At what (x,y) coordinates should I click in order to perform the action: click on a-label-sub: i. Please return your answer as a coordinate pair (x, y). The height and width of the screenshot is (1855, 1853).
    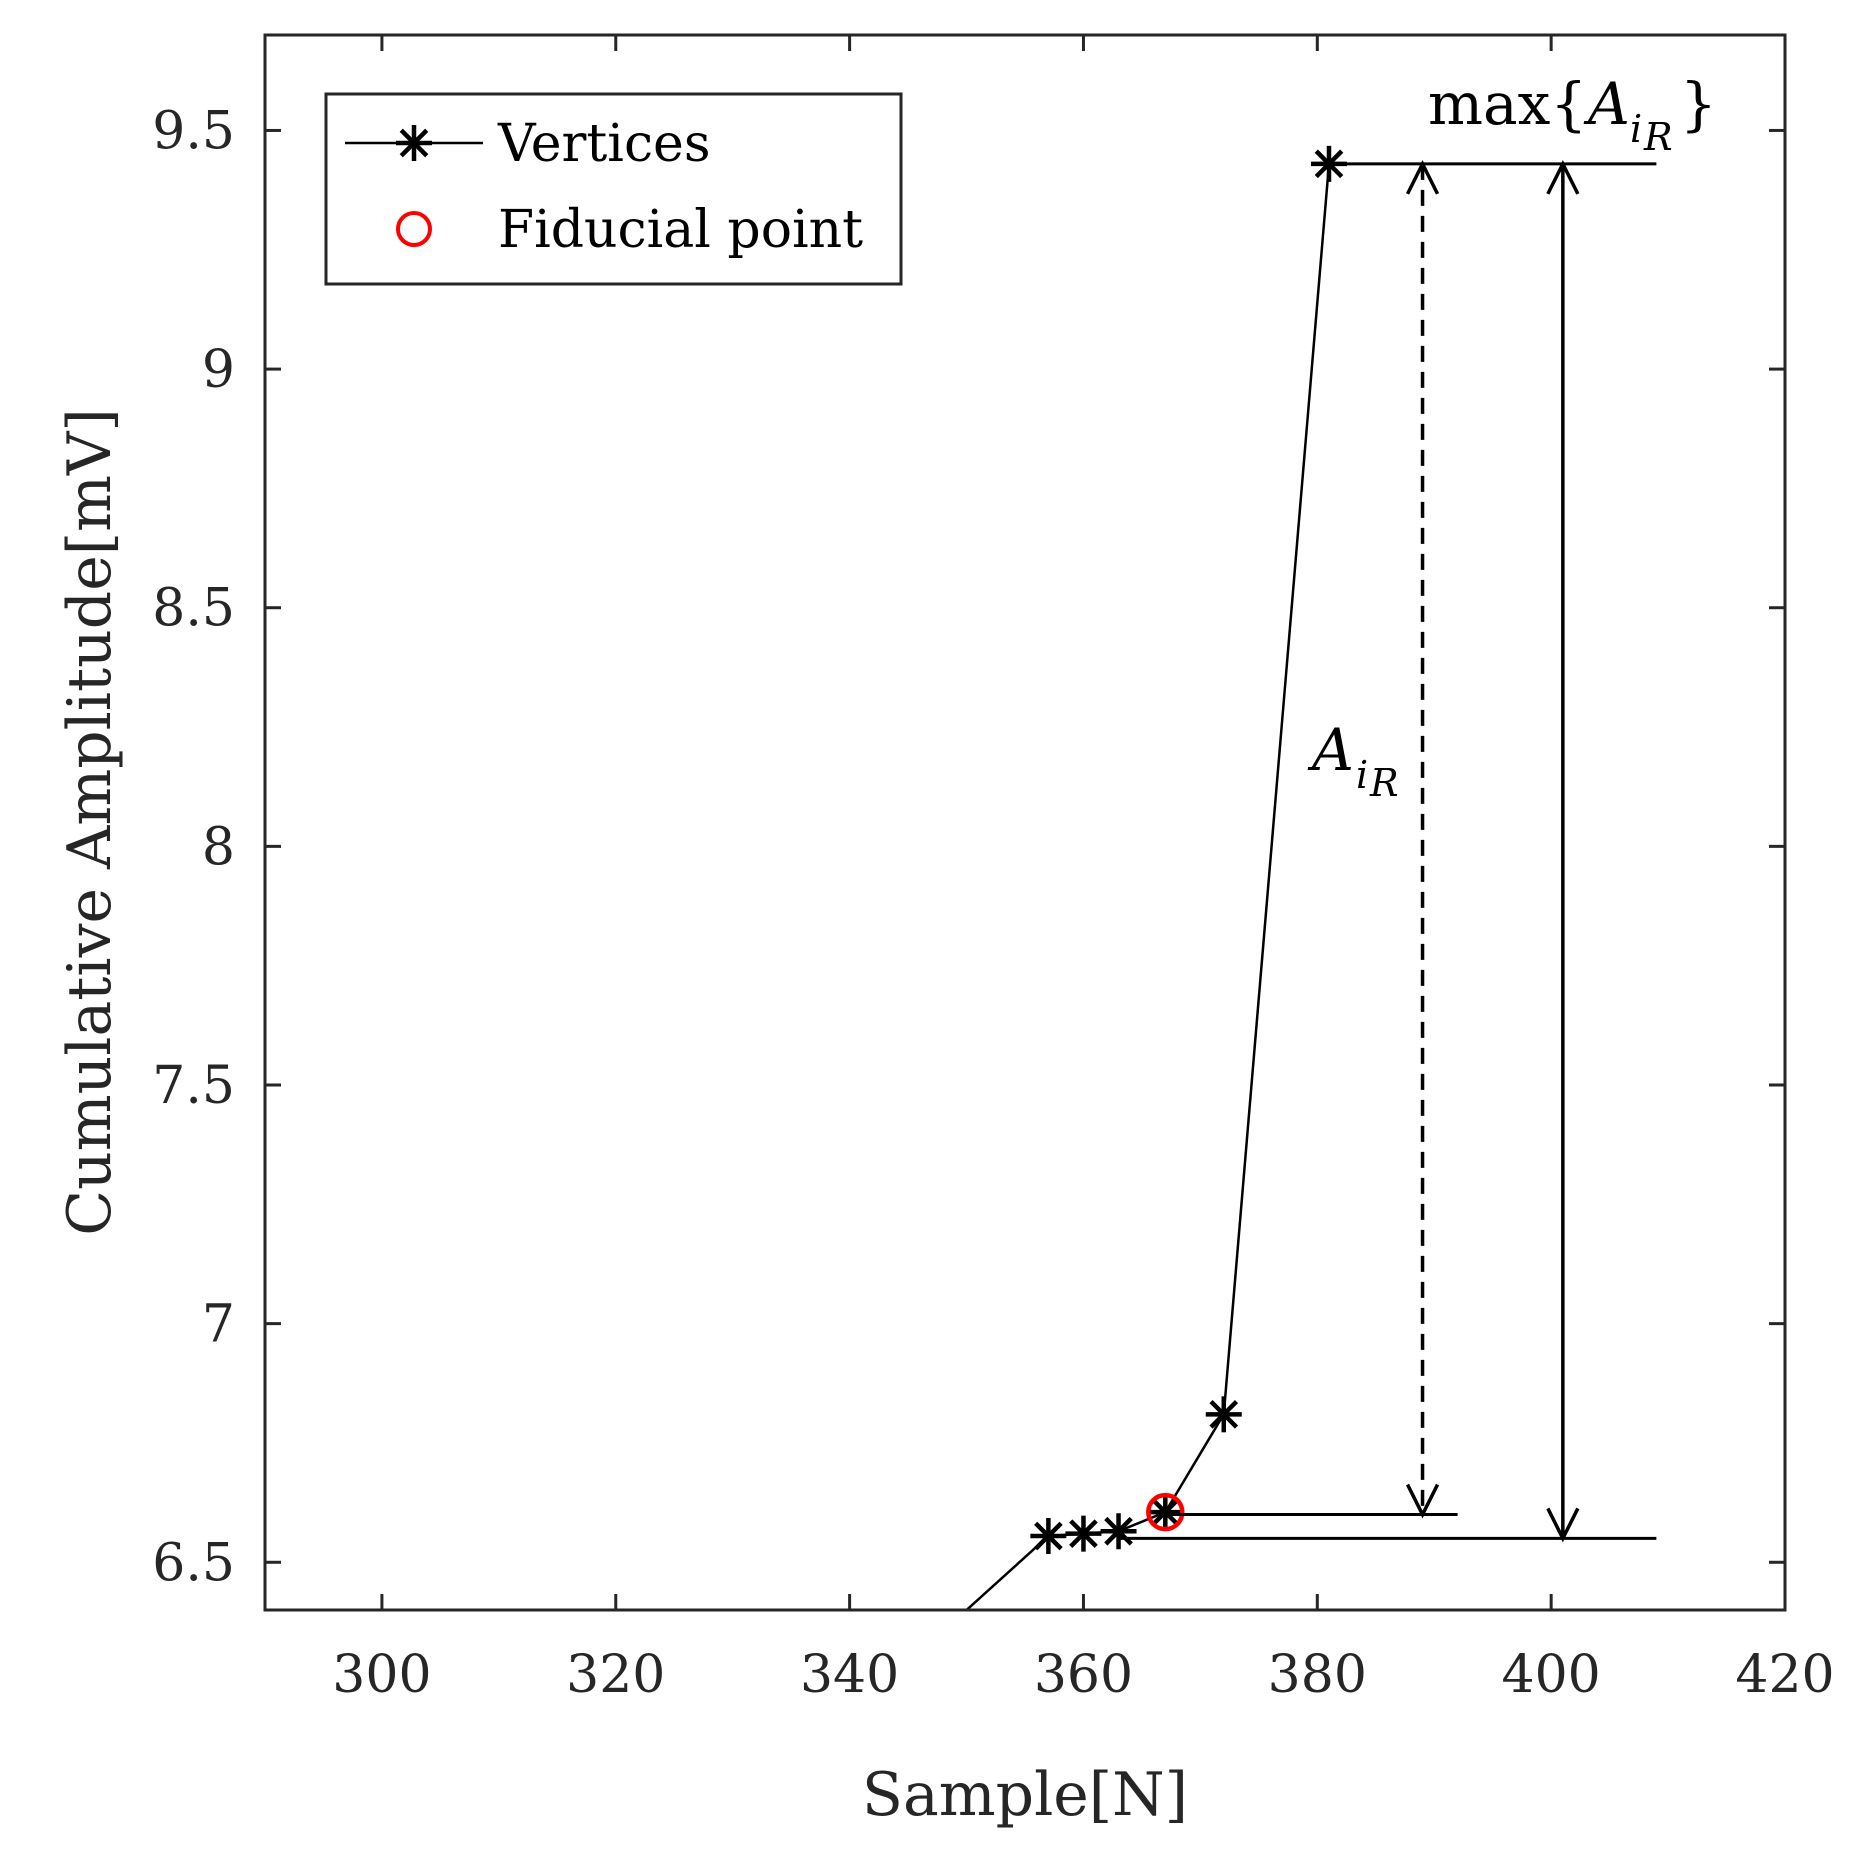
    Looking at the image, I should click on (1362, 775).